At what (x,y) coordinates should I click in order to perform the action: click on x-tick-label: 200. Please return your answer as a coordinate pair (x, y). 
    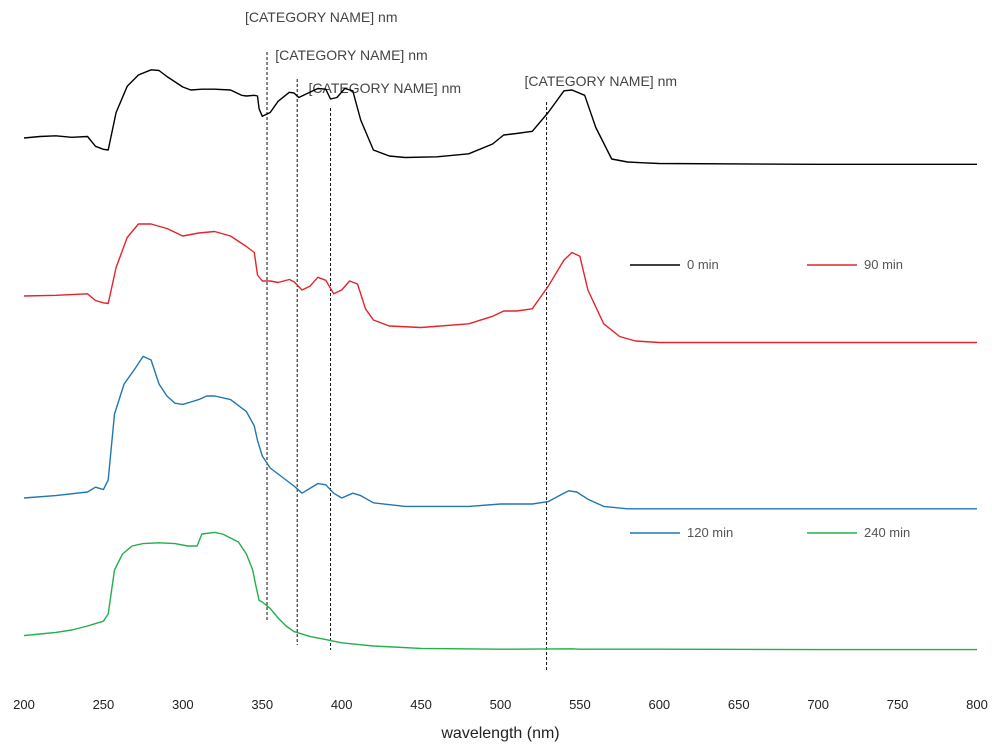
    Looking at the image, I should click on (24, 704).